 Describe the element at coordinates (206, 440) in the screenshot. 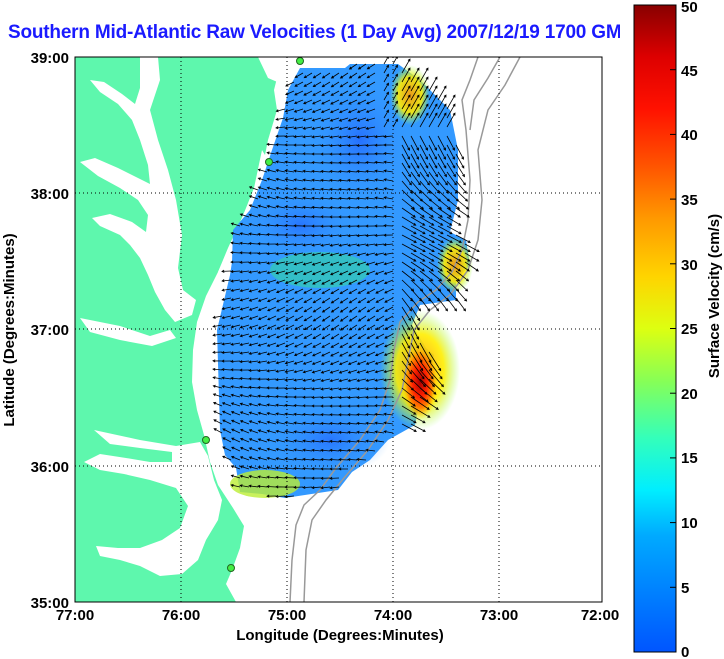

I see `station-marker` at that location.